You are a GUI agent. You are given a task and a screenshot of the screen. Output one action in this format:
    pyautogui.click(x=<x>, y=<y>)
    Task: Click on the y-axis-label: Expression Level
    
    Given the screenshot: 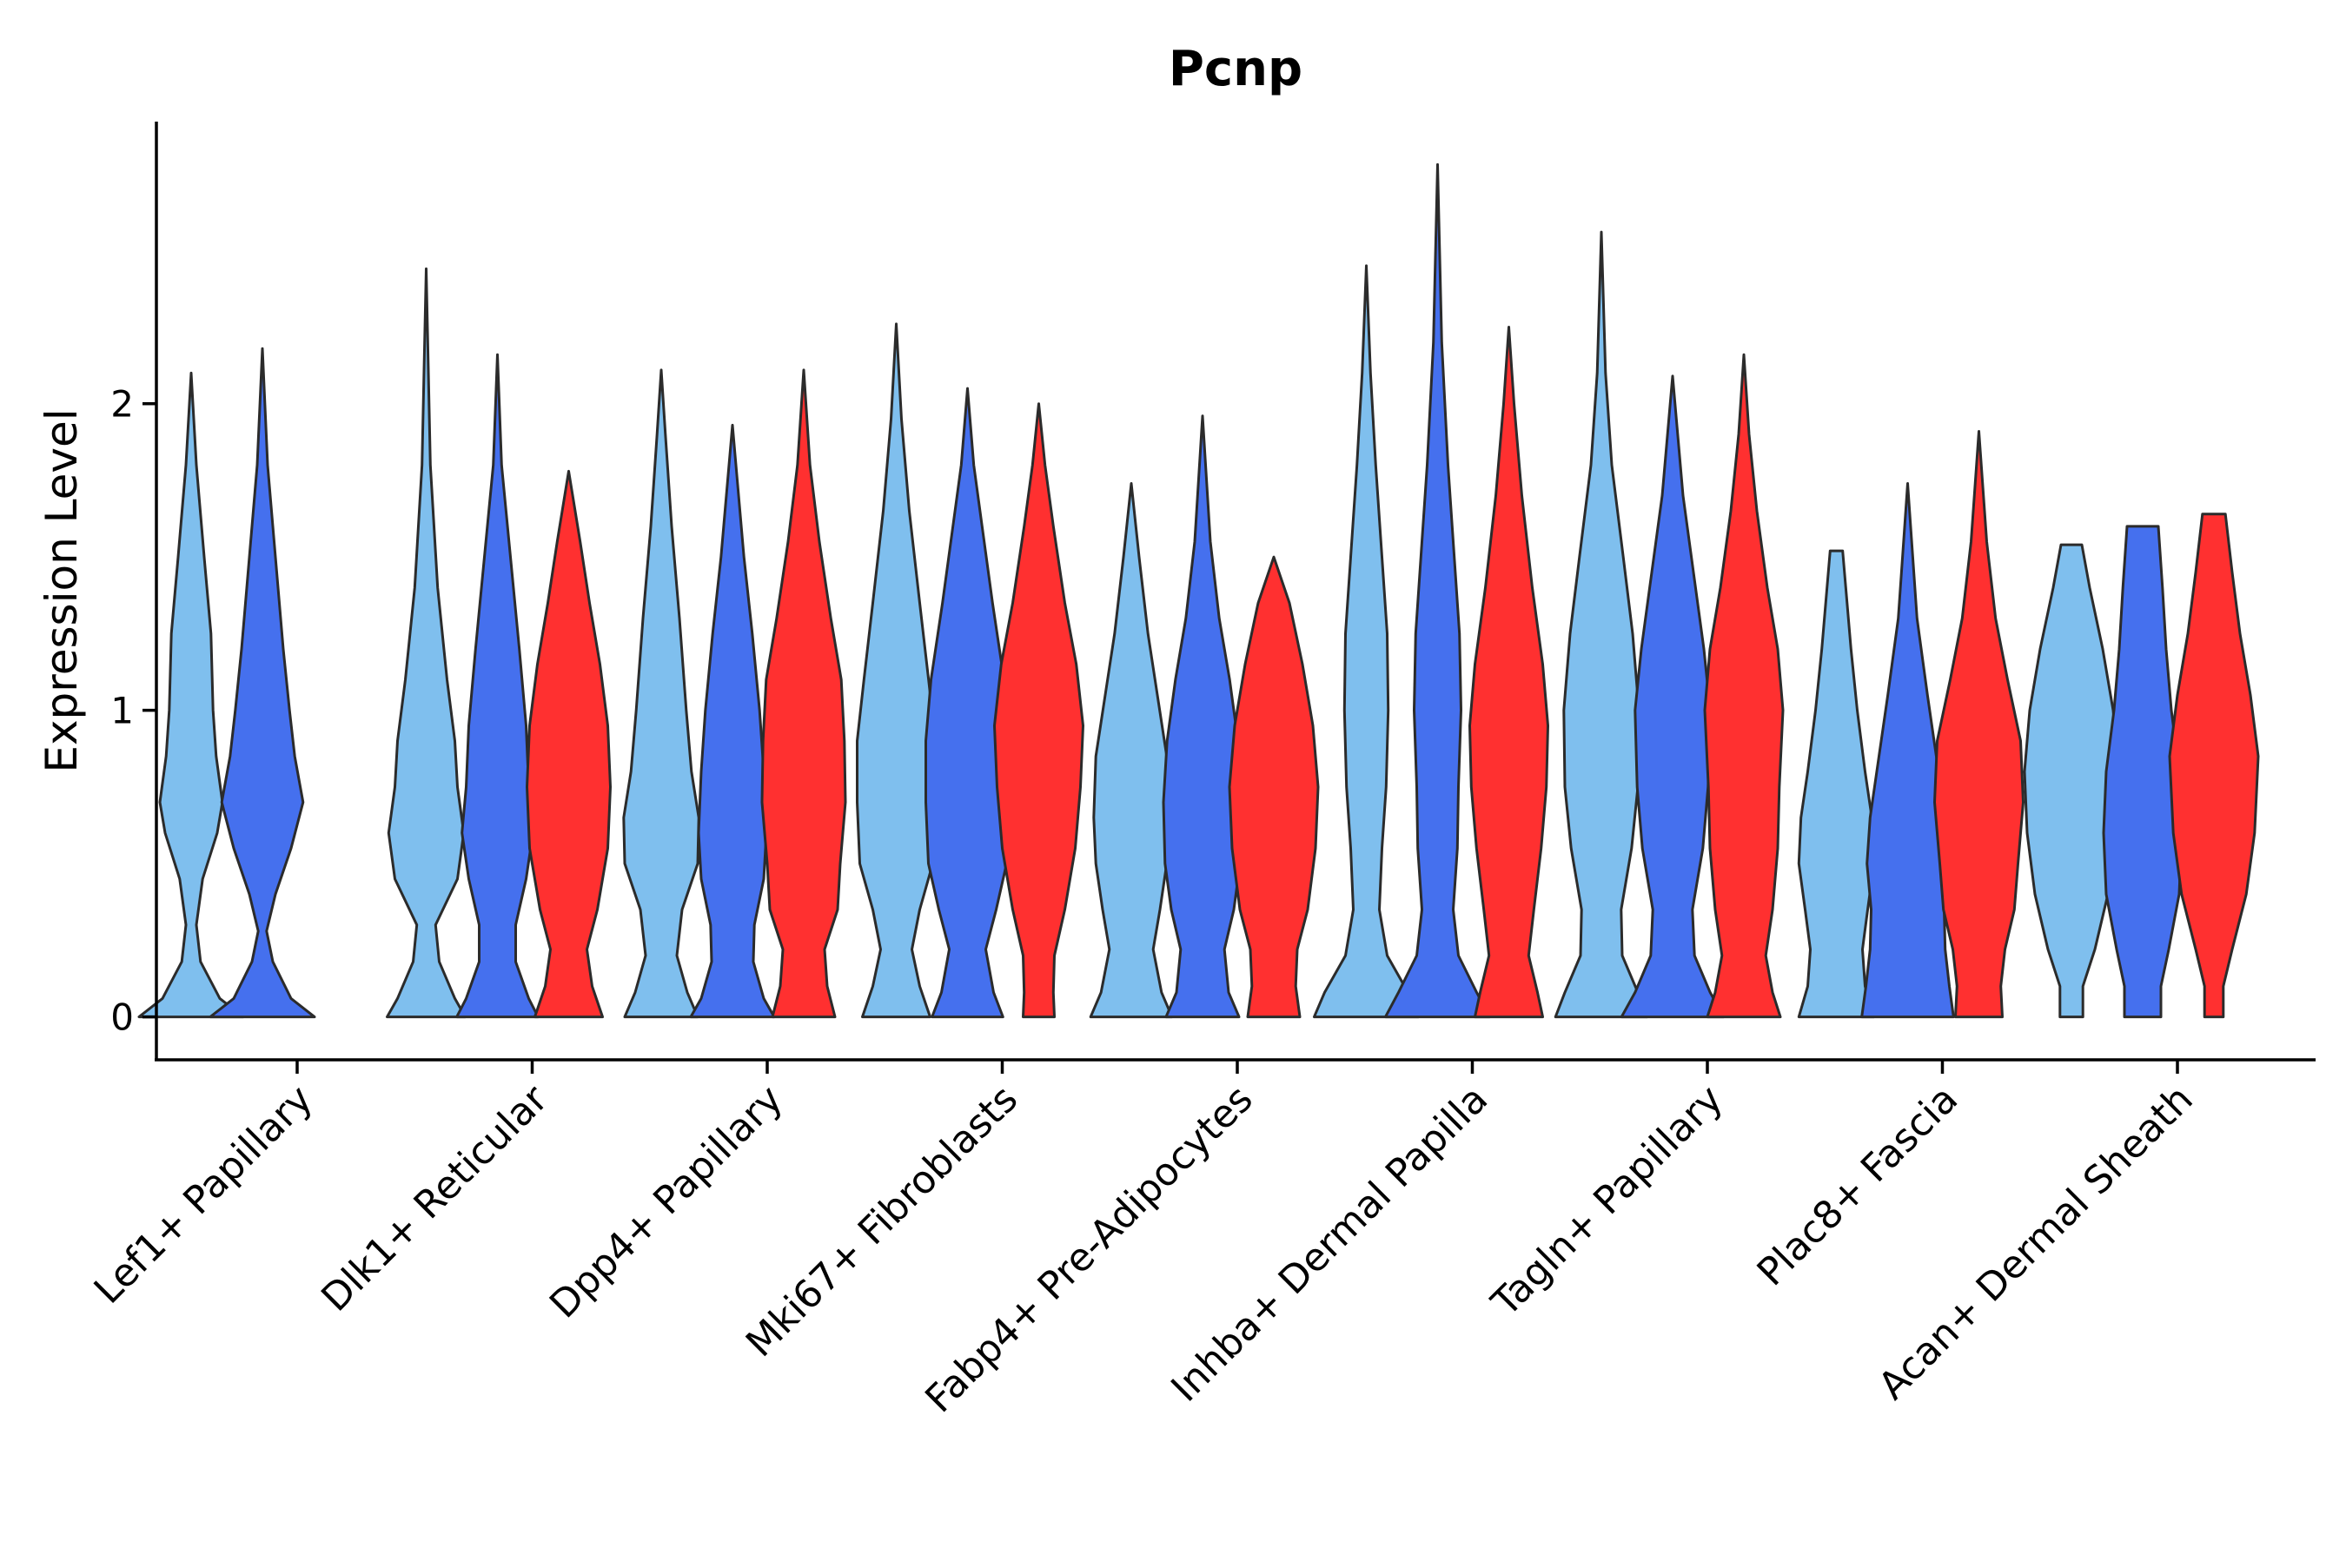 What is the action you would take?
    pyautogui.click(x=62, y=590)
    